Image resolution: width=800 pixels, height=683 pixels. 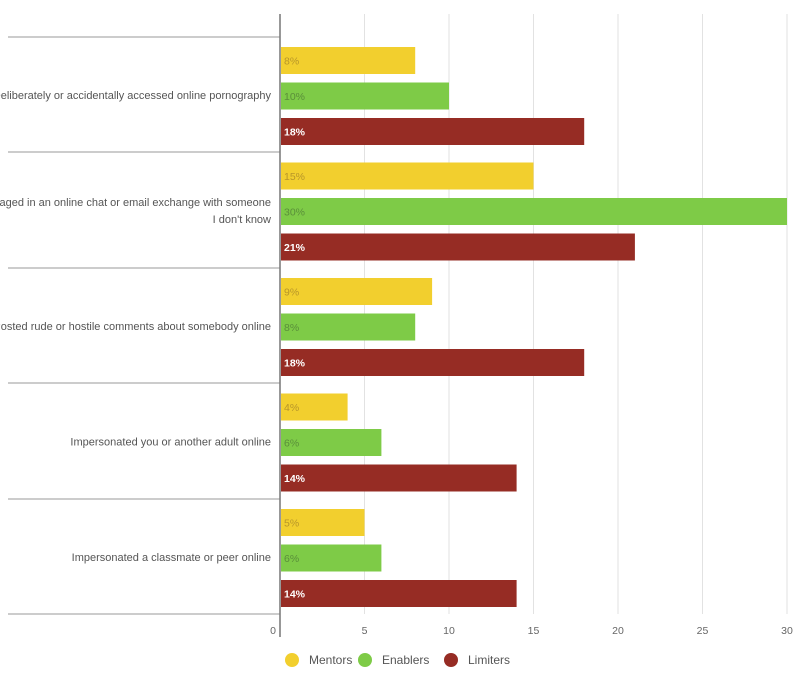 What do you see at coordinates (365, 631) in the screenshot?
I see `x-tick-label: 5` at bounding box center [365, 631].